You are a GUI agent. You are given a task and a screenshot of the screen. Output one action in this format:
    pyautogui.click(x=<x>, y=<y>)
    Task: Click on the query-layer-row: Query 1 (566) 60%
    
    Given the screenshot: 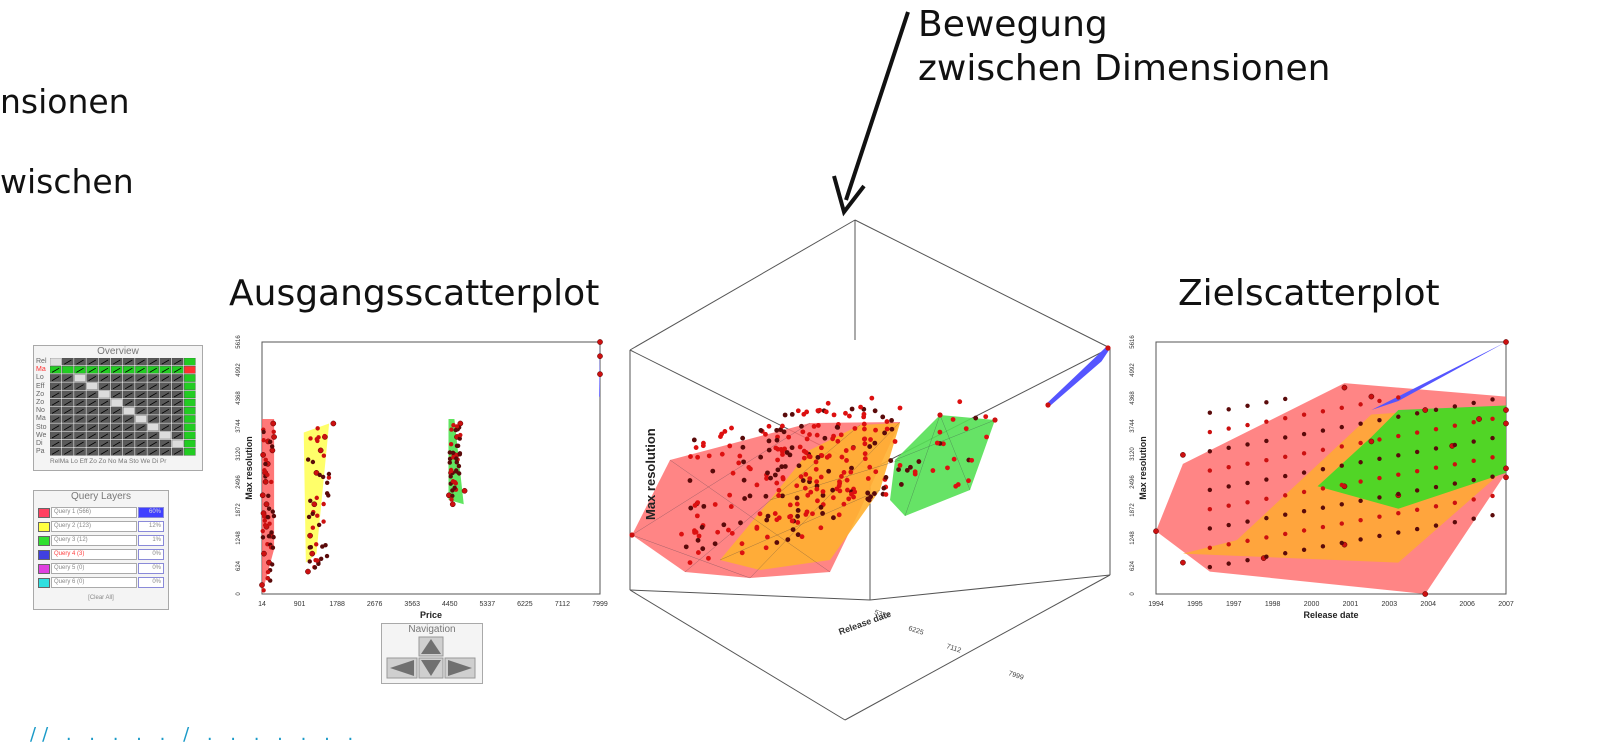 What is the action you would take?
    pyautogui.click(x=101, y=512)
    